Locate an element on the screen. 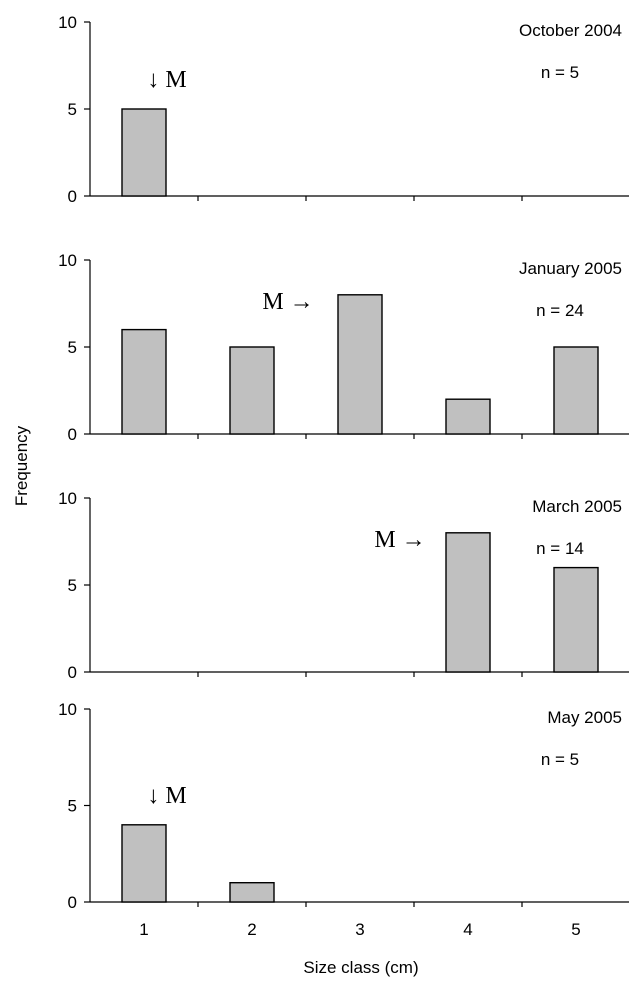  x-tick-label: 4 is located at coordinates (467, 929).